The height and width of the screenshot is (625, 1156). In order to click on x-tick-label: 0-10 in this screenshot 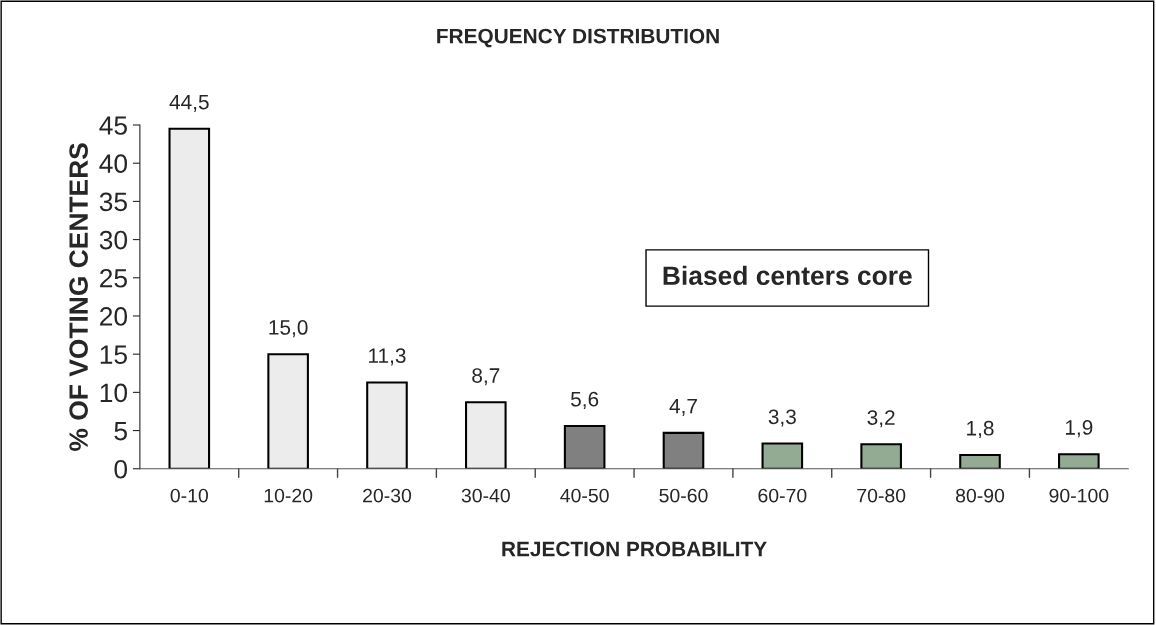, I will do `click(189, 495)`.